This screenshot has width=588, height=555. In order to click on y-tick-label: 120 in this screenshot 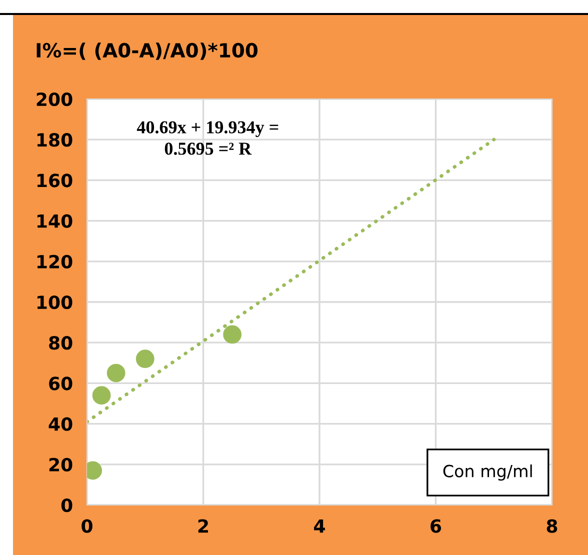, I will do `click(54, 261)`.